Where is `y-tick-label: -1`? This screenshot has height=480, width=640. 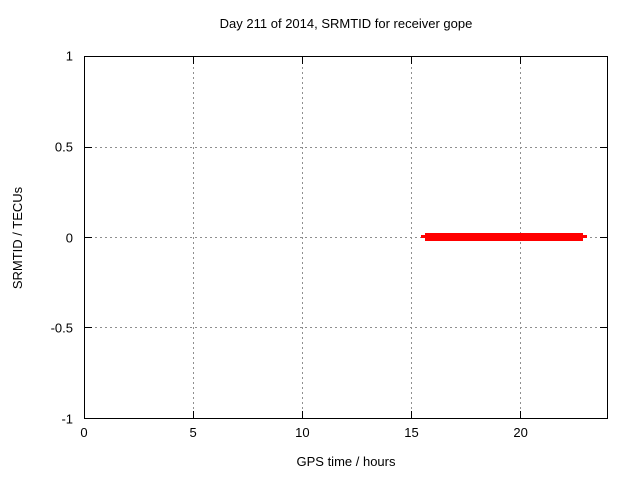
y-tick-label: -1 is located at coordinates (67, 419).